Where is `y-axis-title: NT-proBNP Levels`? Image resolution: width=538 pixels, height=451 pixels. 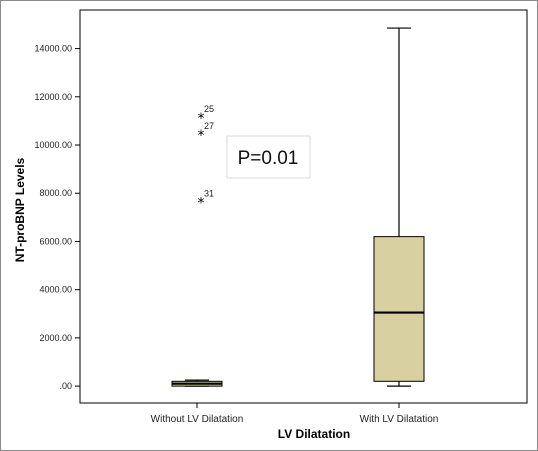 y-axis-title: NT-proBNP Levels is located at coordinates (20, 209).